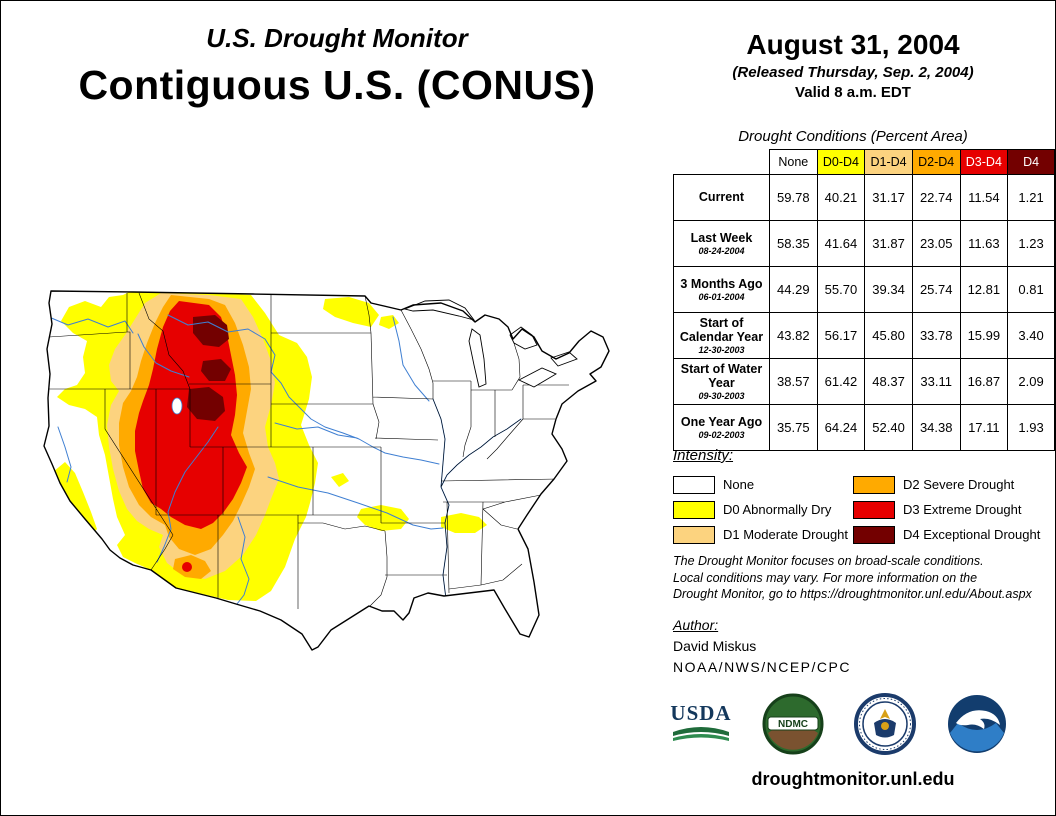  I want to click on value-cell: 58.35, so click(793, 243).